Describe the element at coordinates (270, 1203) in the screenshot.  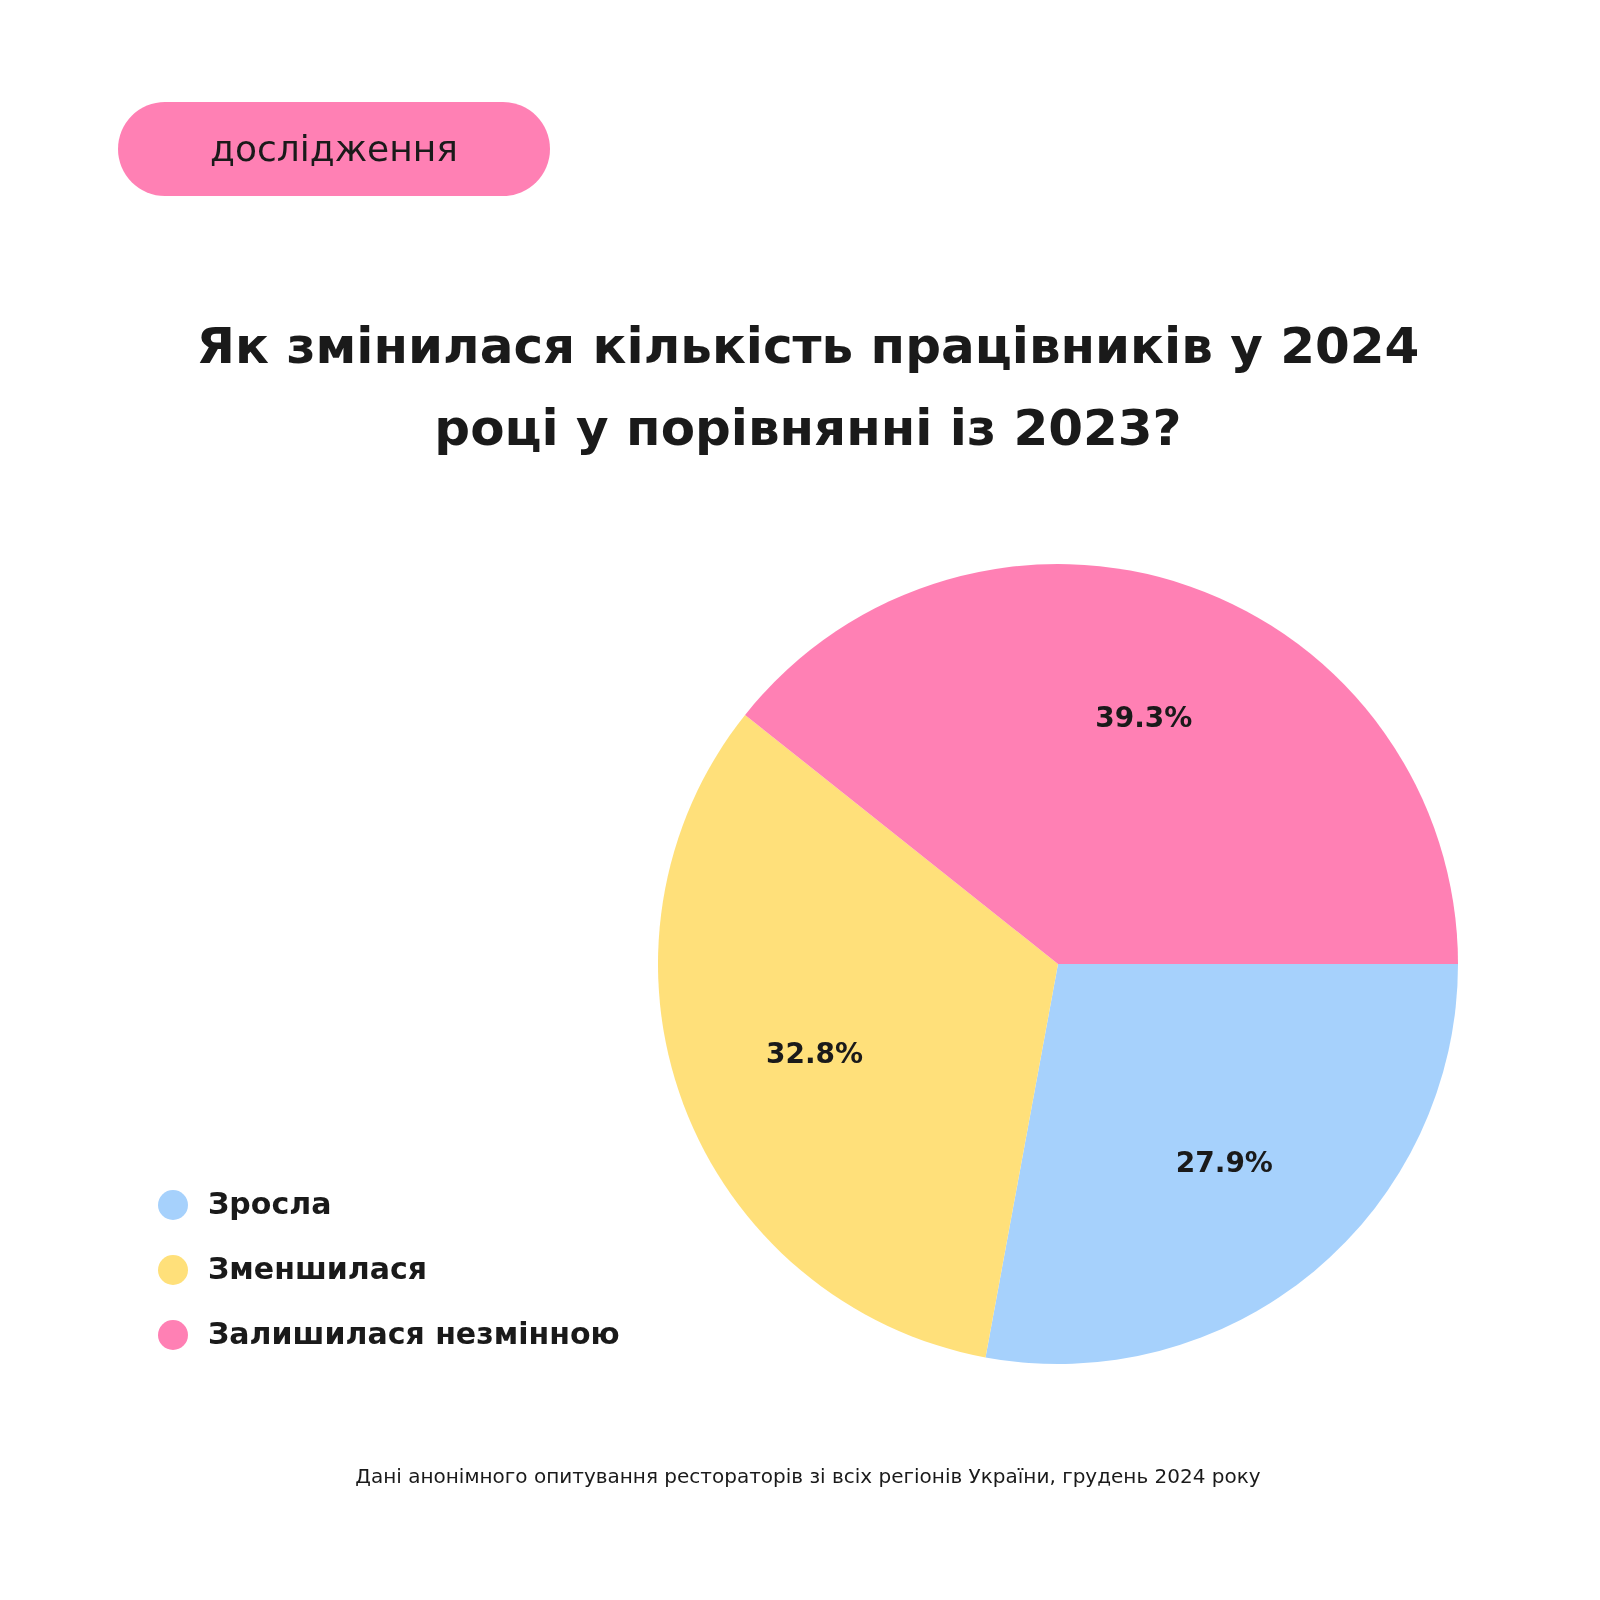
I see `legend-label: Зросла` at that location.